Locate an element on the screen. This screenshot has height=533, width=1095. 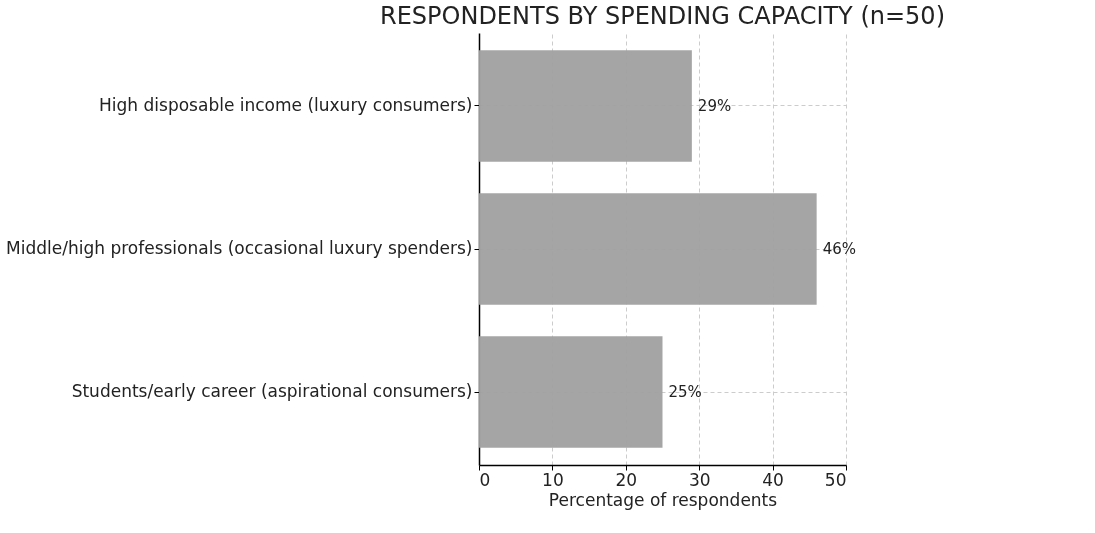
x-axis-title: Percentage of respondents is located at coordinates (663, 499).